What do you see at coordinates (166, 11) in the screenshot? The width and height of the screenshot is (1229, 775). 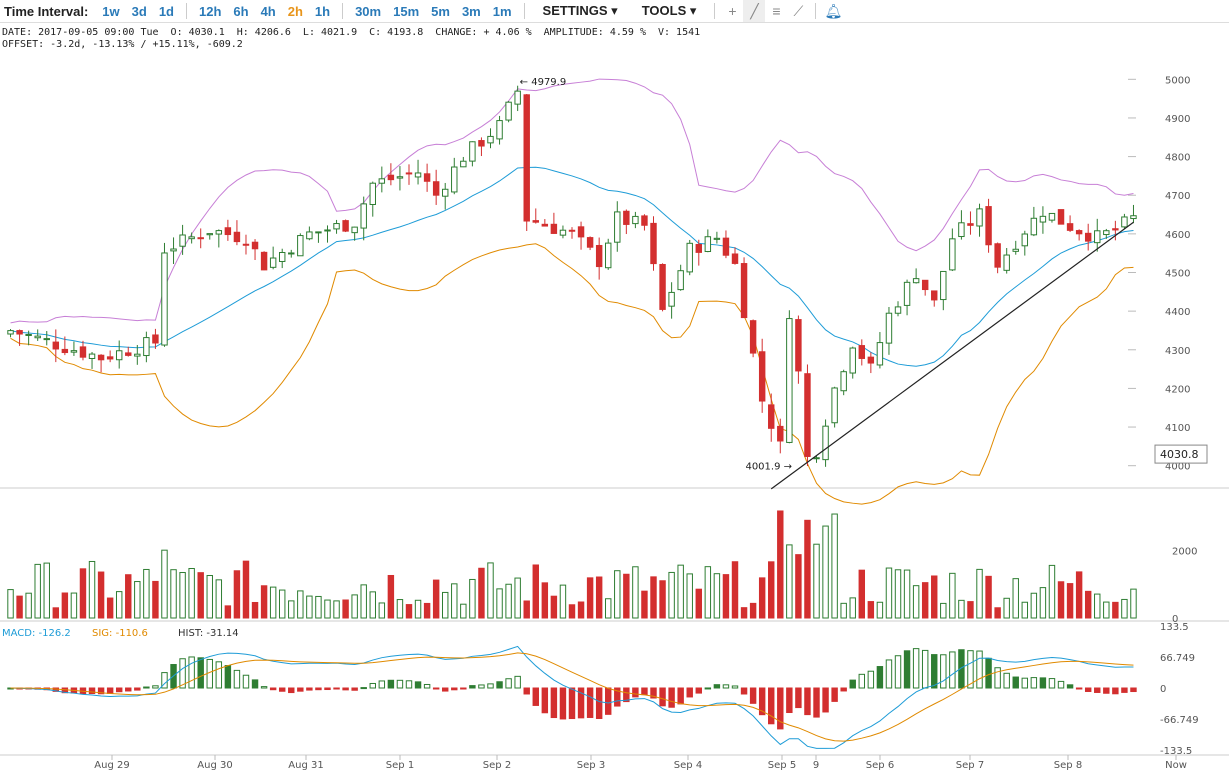 I see `interval-1d: 1d` at bounding box center [166, 11].